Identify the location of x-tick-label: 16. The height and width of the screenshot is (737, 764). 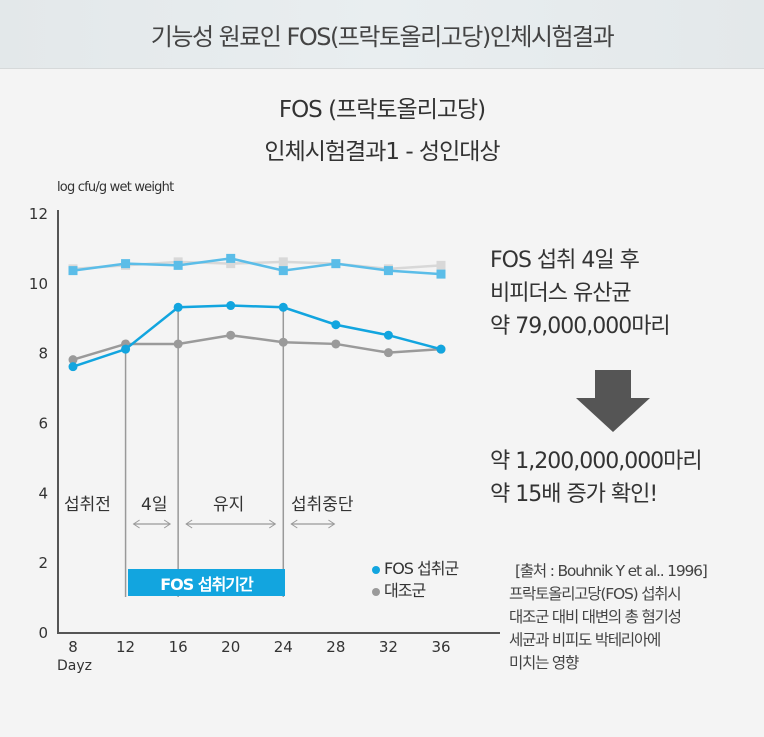
(178, 647).